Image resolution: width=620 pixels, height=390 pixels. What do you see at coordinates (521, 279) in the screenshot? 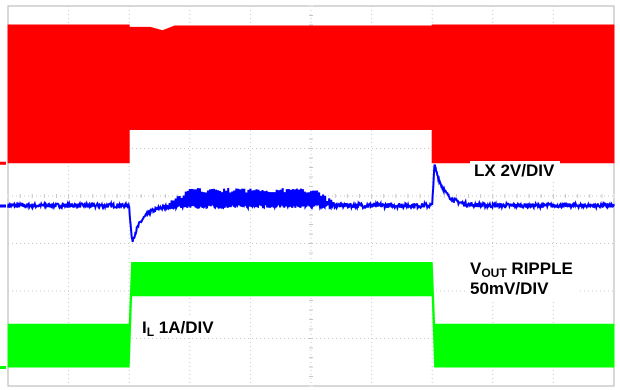
I see `vout-ripple-channel-label: VOUT RIPPLE 50mV/DIV` at bounding box center [521, 279].